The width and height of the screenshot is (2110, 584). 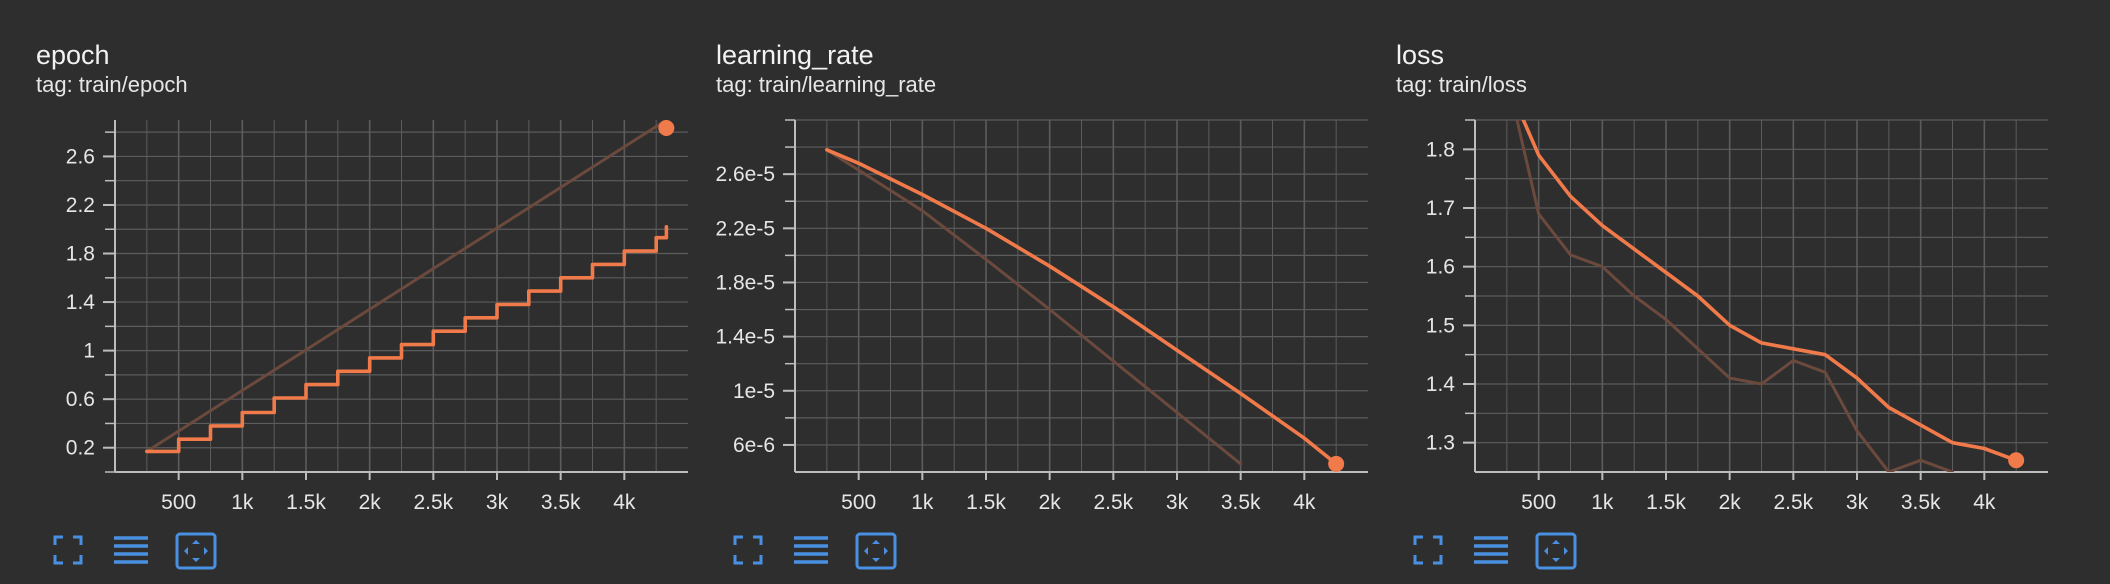 I want to click on y-tick-label: 1.5, so click(x=1440, y=325).